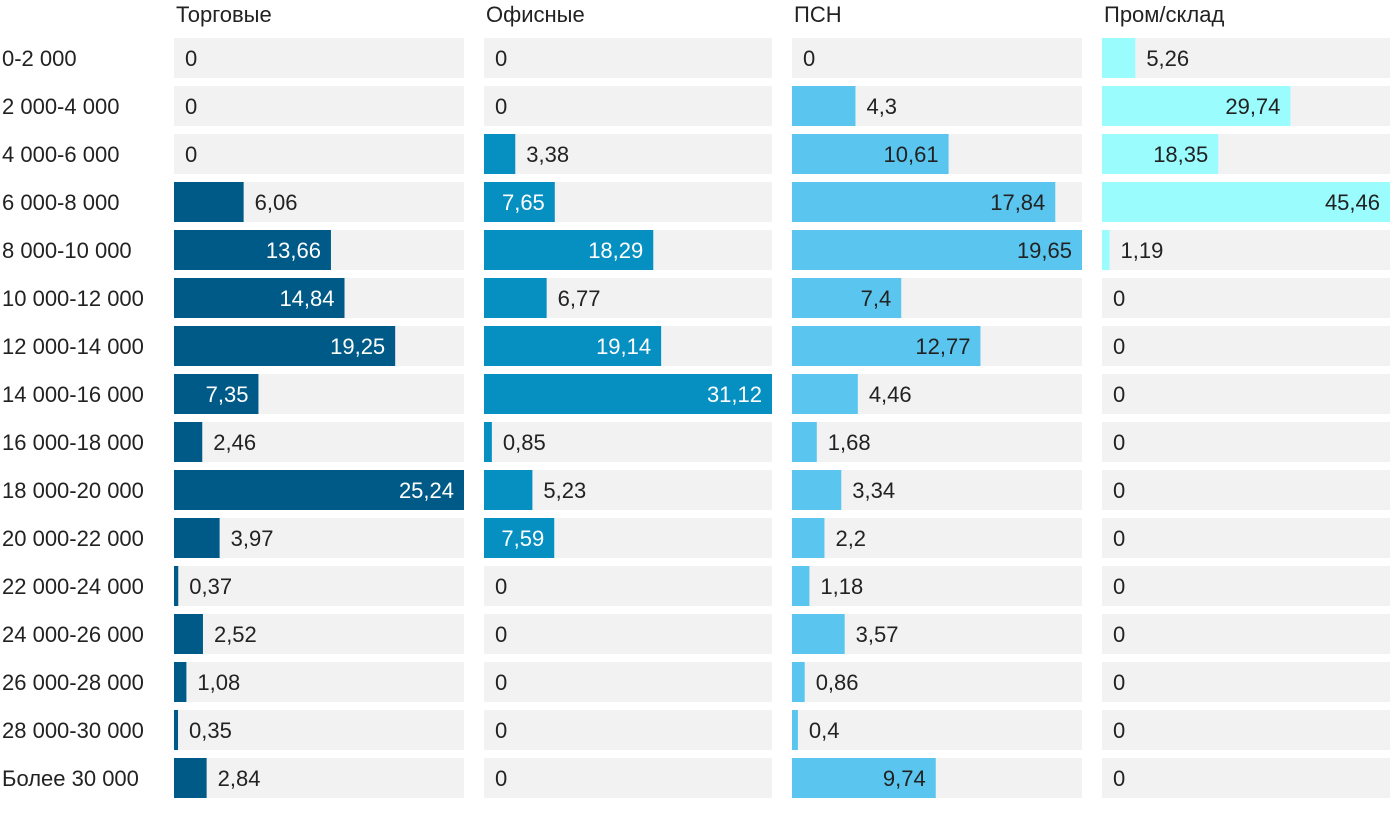 The image size is (1400, 814). What do you see at coordinates (1044, 250) in the screenshot?
I see `value-label: 19,65` at bounding box center [1044, 250].